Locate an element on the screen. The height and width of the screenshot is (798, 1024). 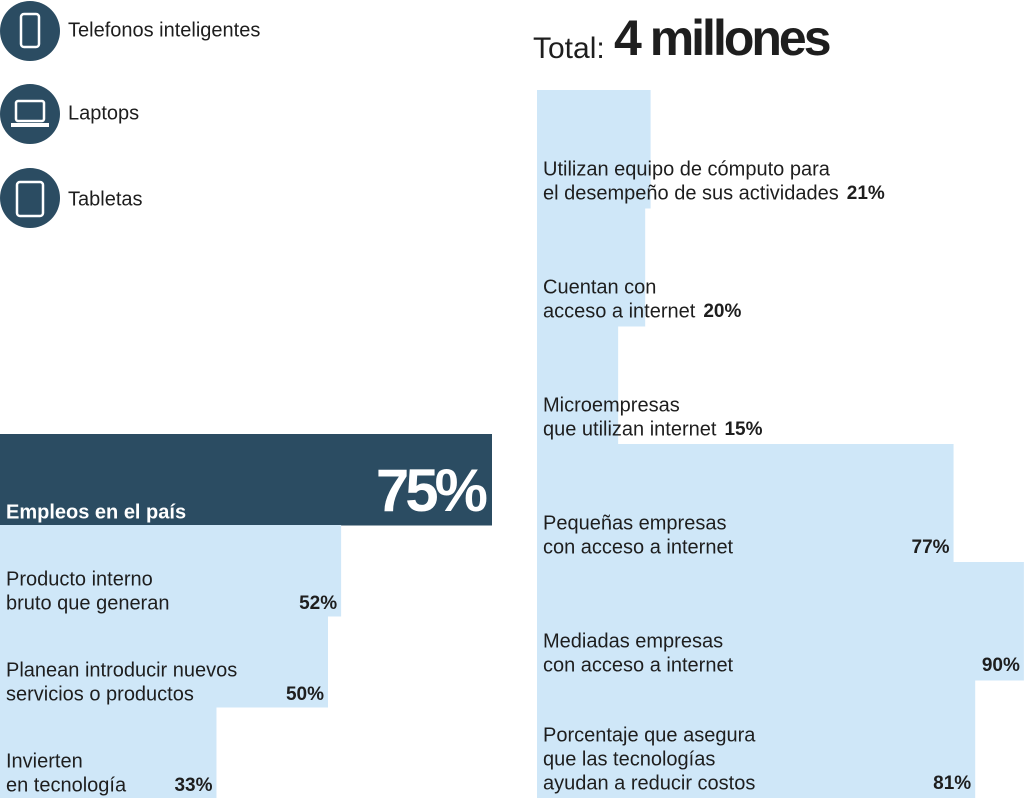
device-label: Tabletas is located at coordinates (105, 199).